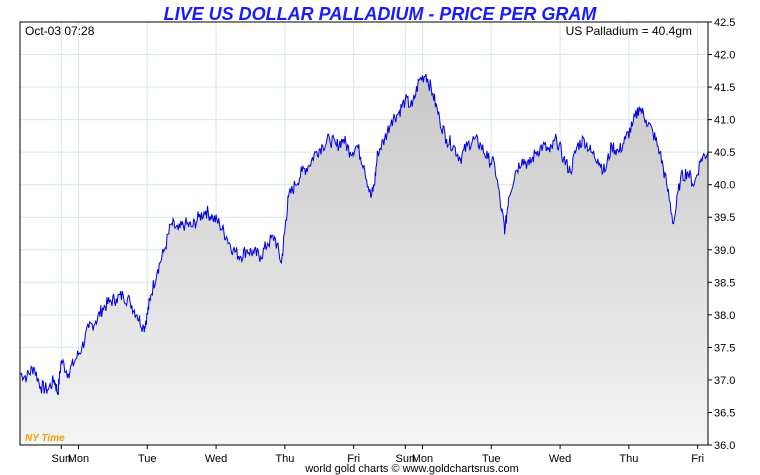 This screenshot has height=475, width=760. Describe the element at coordinates (724, 56) in the screenshot. I see `y-tick-label: 42.0` at that location.